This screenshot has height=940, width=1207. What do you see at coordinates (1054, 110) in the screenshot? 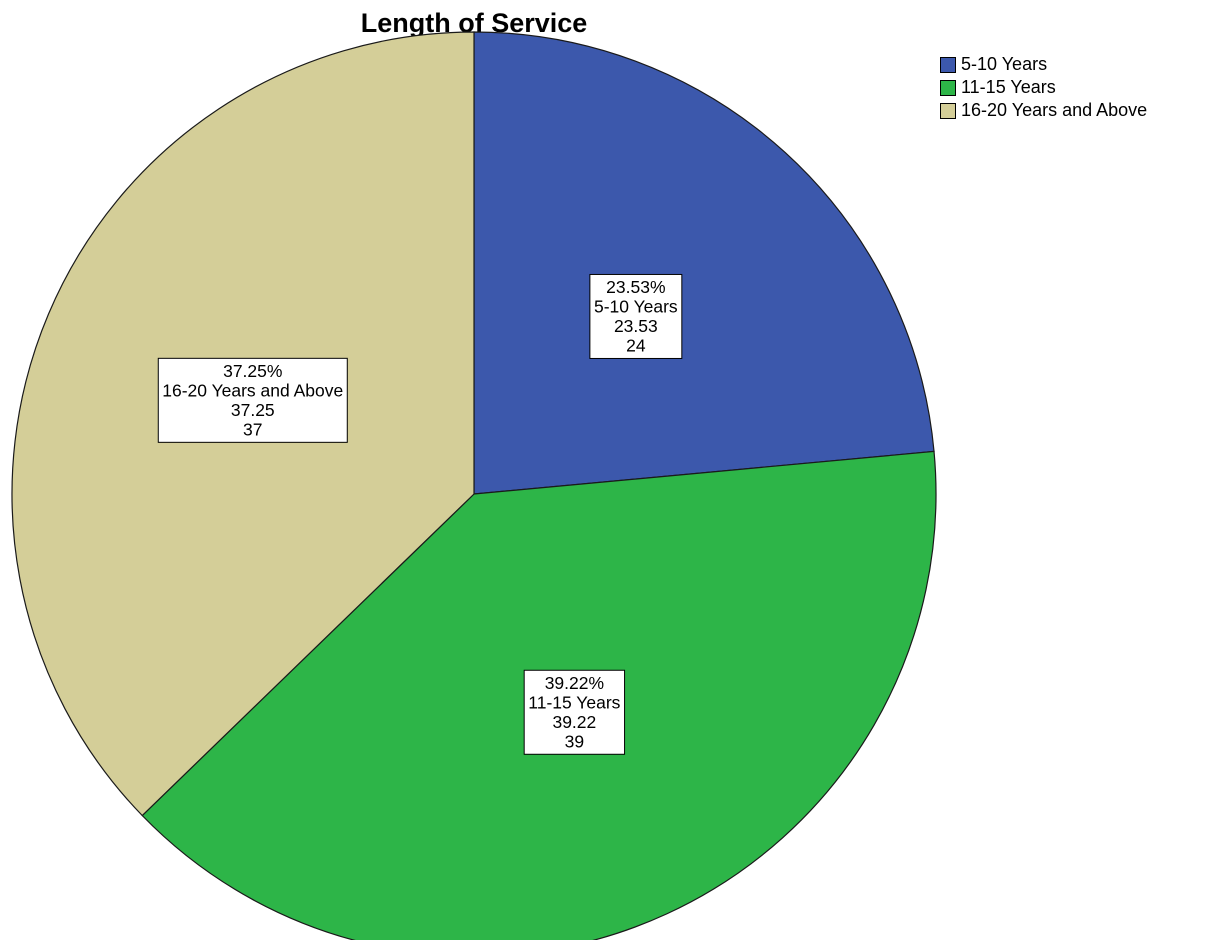
I see `legend-label: 16-20 Years and Above` at bounding box center [1054, 110].